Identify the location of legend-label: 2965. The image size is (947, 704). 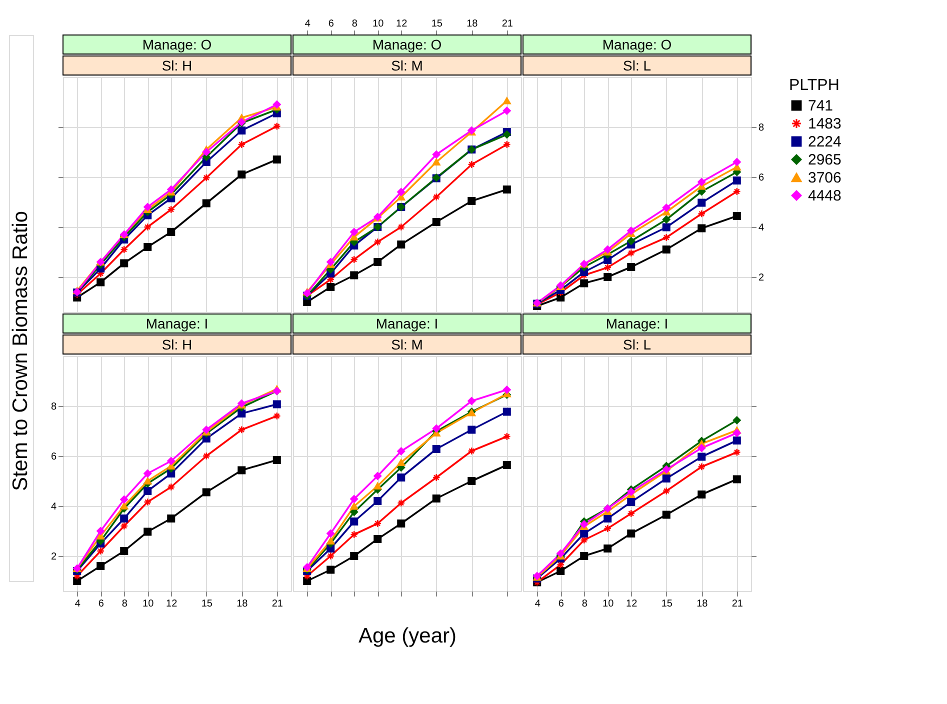
(825, 160).